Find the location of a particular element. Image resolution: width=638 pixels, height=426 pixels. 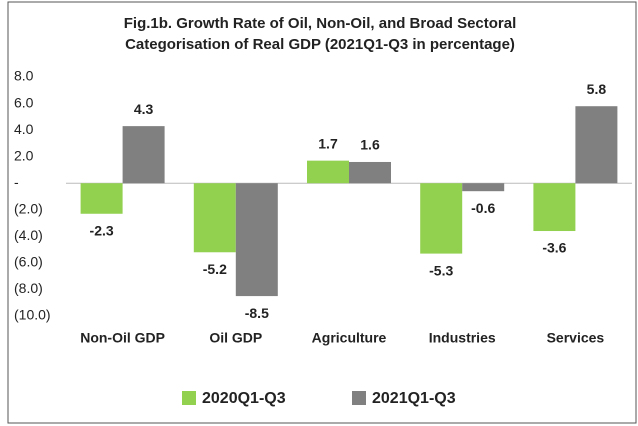

x-tick-label: Oil GDP is located at coordinates (235, 338).